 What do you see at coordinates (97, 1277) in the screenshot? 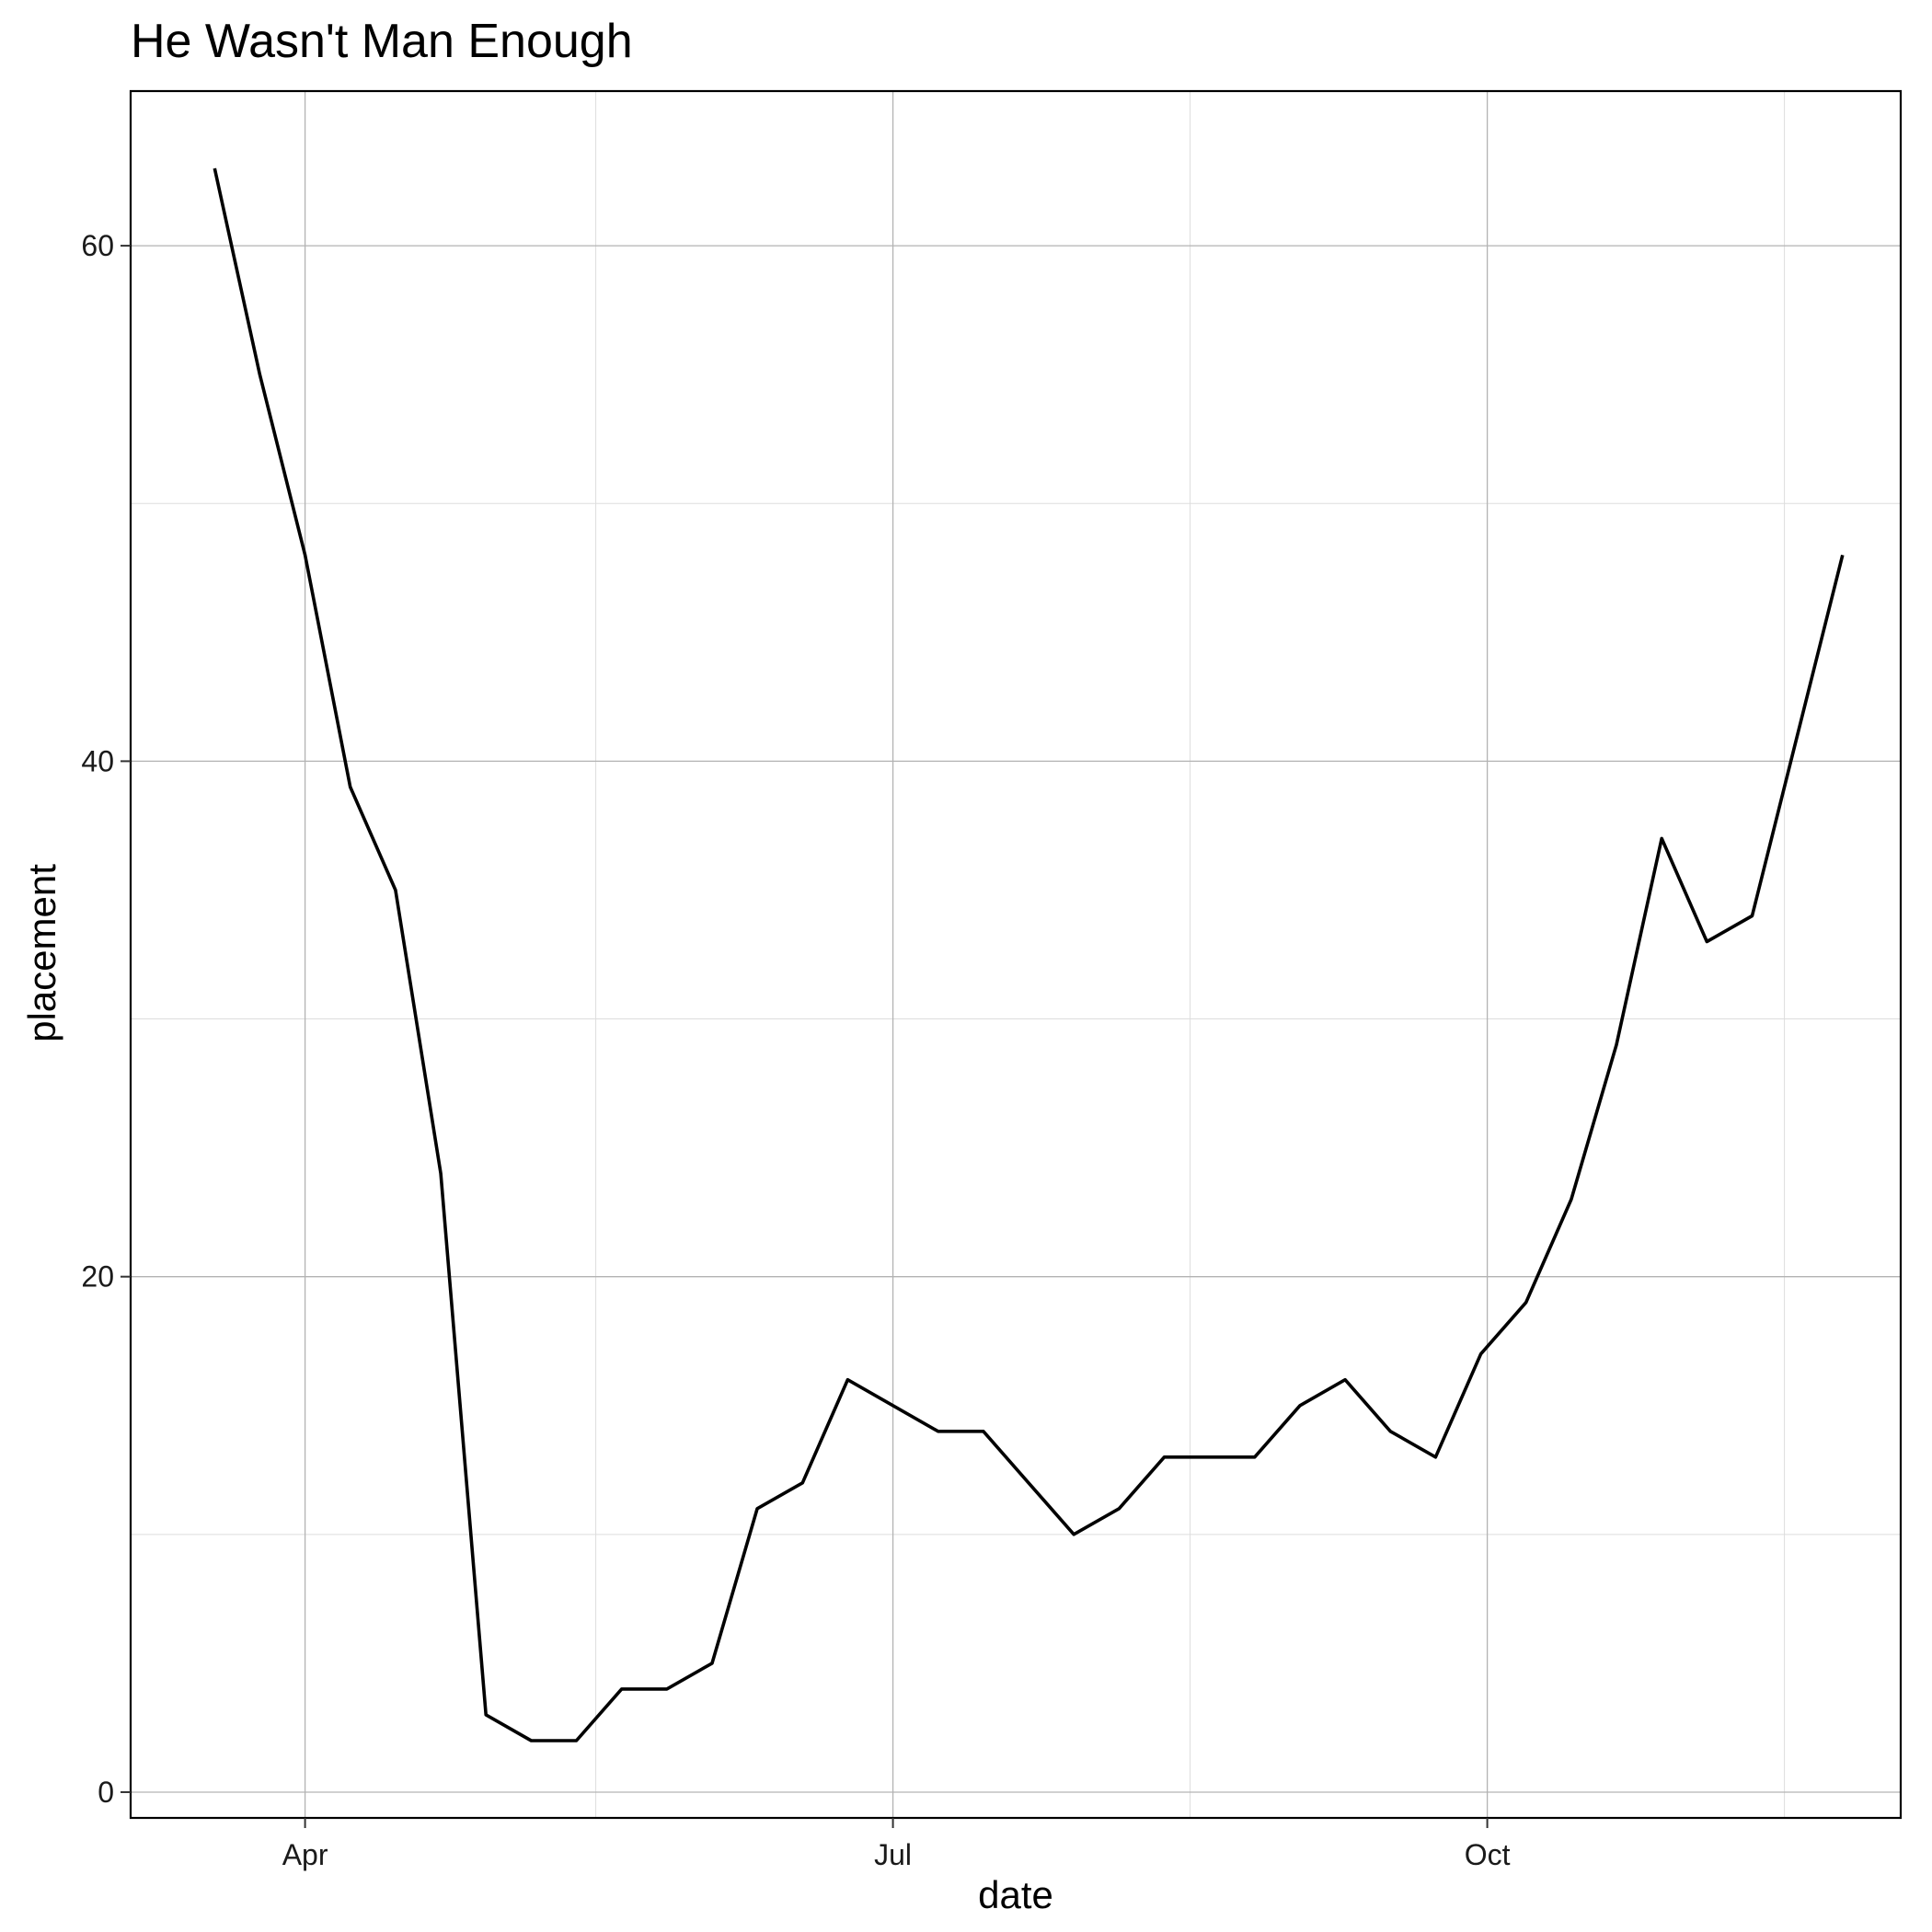
I see `y-tick-label: 20` at bounding box center [97, 1277].